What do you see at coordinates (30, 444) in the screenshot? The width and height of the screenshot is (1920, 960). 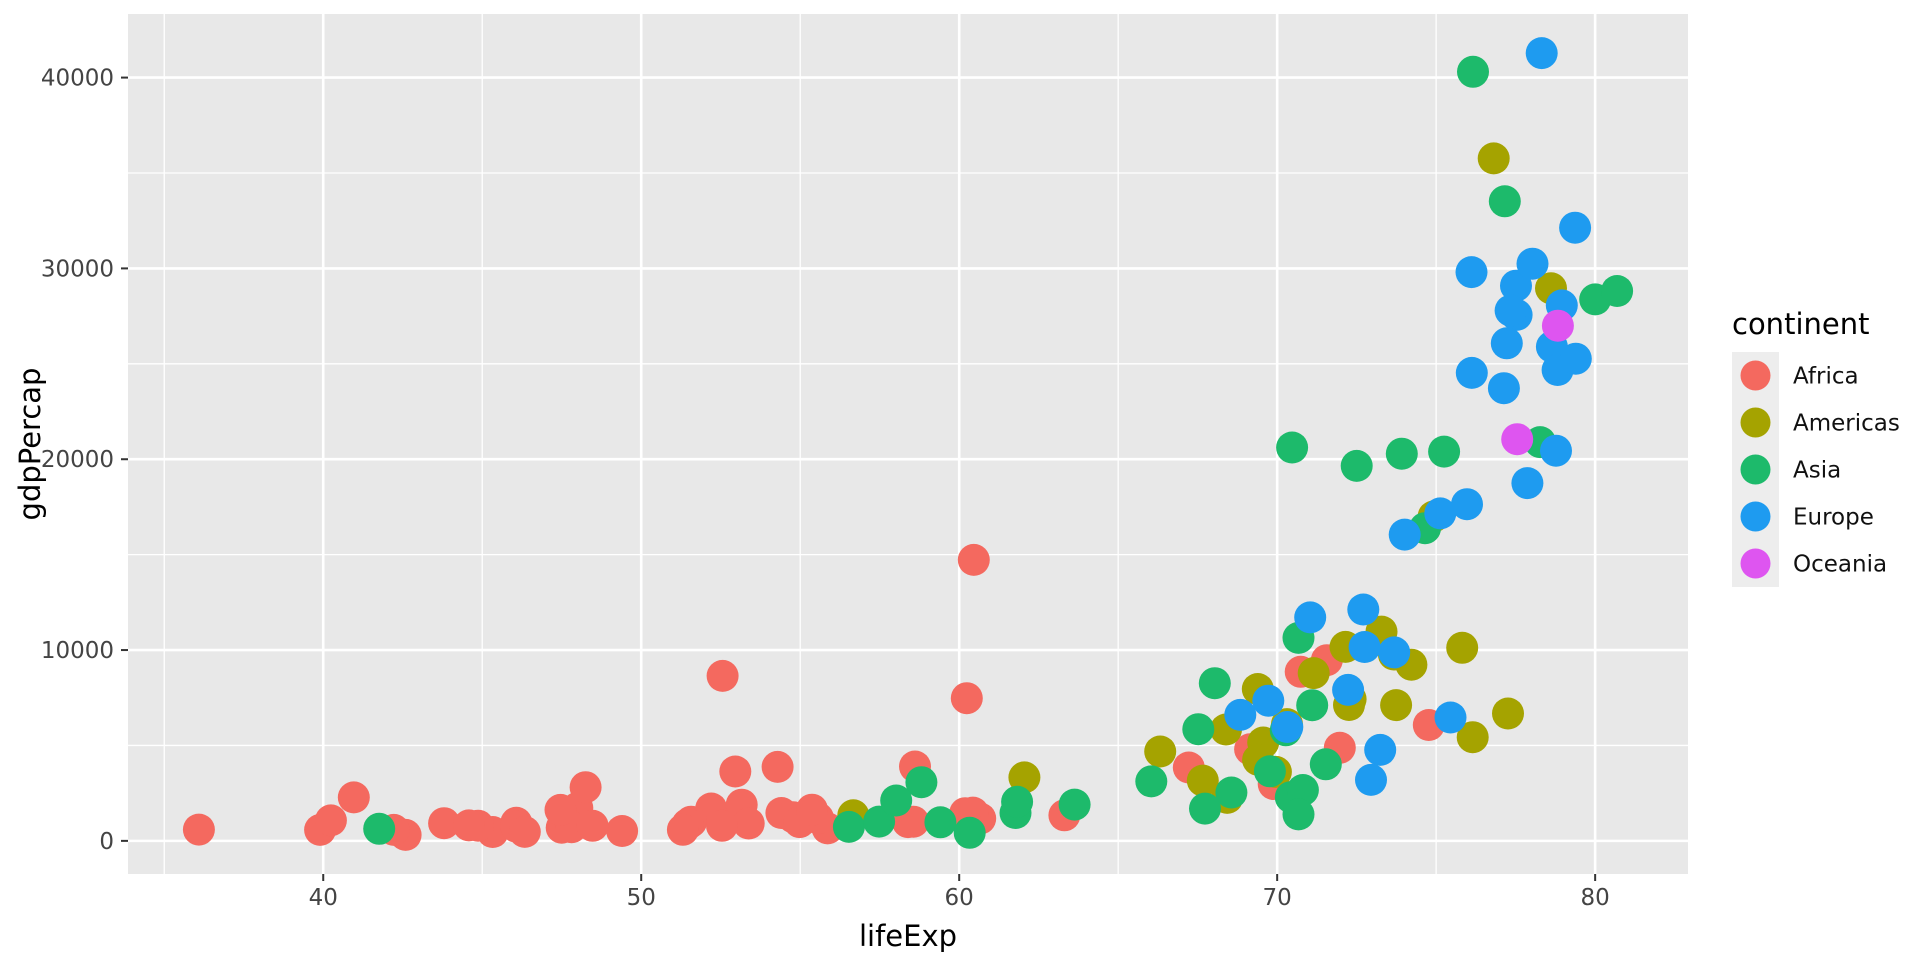 I see `y-axis-title: gdpPercap` at bounding box center [30, 444].